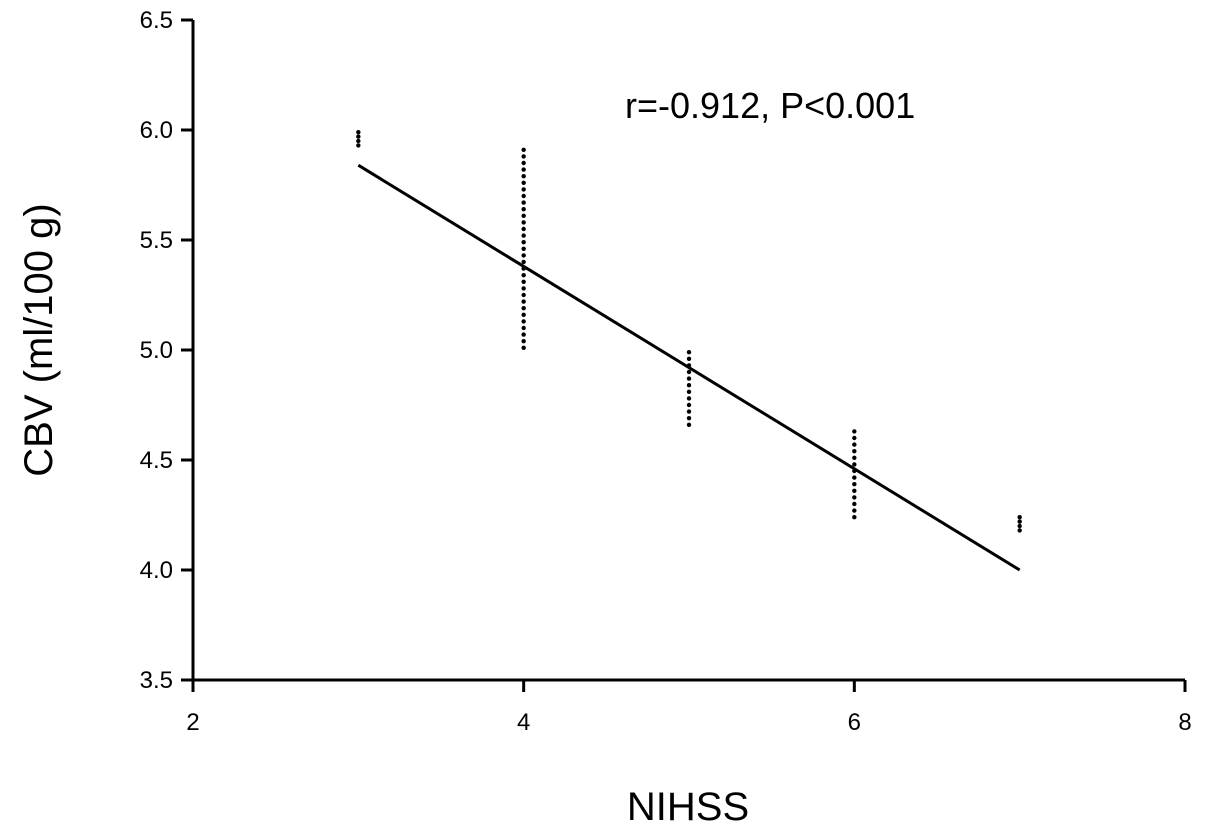 The height and width of the screenshot is (835, 1205). Describe the element at coordinates (688, 807) in the screenshot. I see `x-axis-title: NIHSS` at that location.